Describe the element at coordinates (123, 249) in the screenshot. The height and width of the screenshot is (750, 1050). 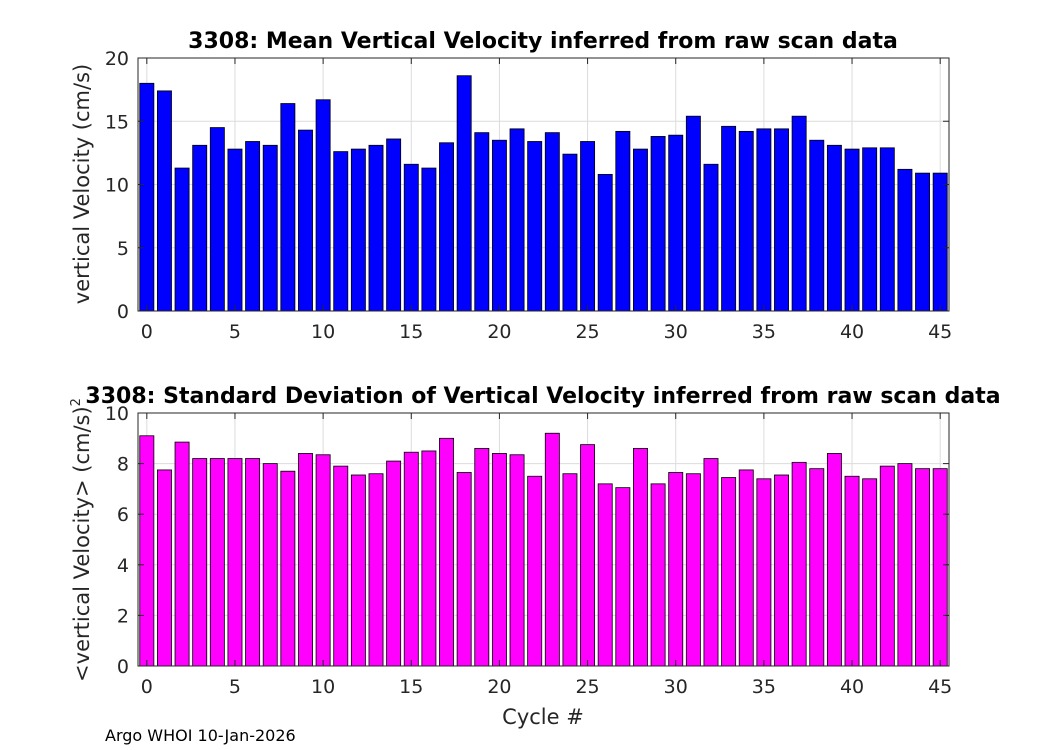
I see `y-tick-label: 5` at that location.